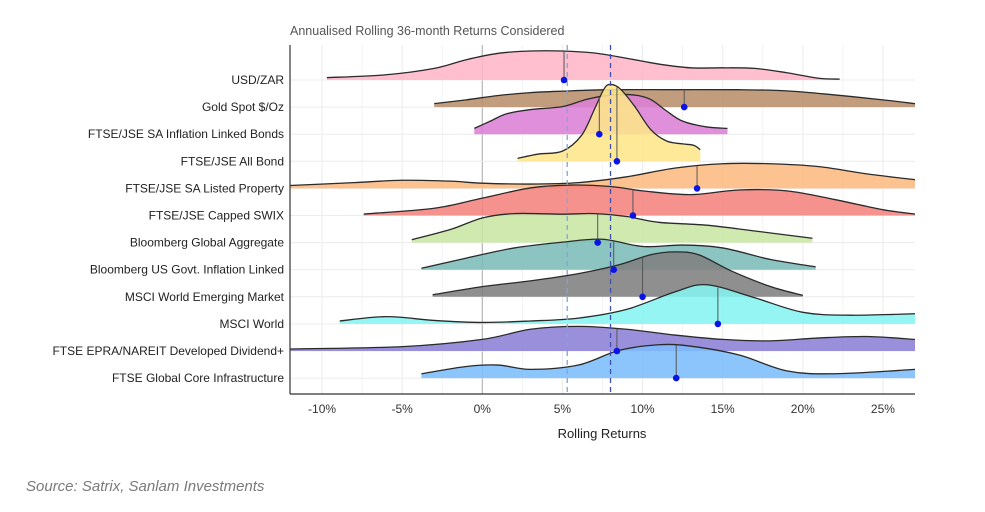 The height and width of the screenshot is (512, 985). I want to click on x-tick-label: 5%, so click(563, 409).